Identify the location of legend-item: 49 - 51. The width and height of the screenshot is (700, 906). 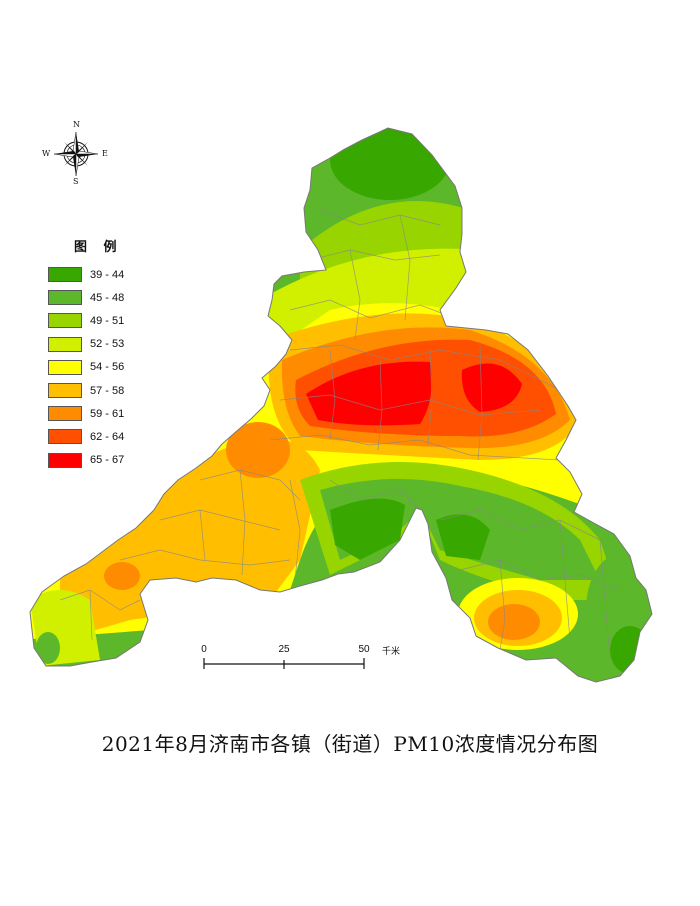
(108, 320).